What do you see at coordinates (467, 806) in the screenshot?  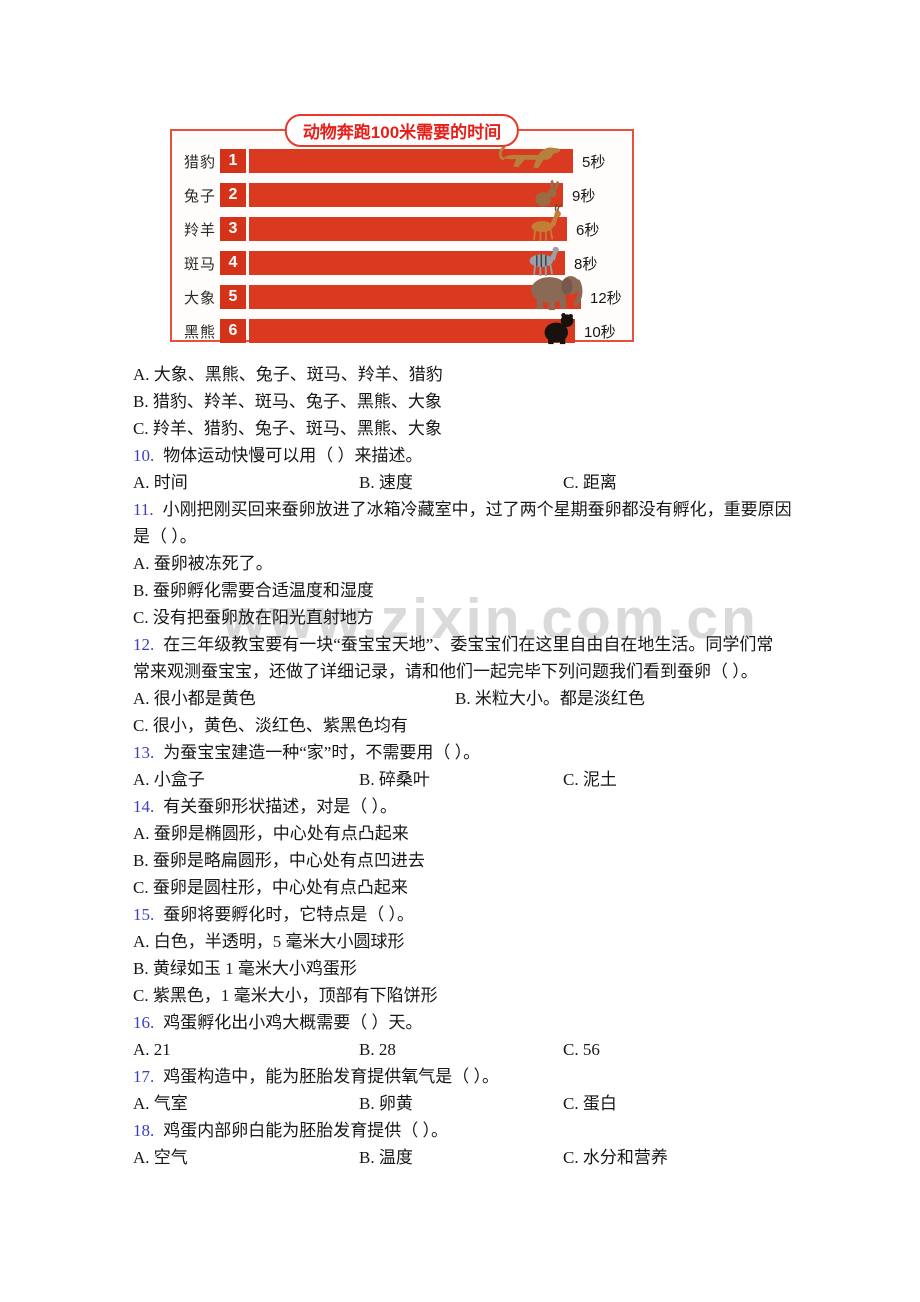 I see `question-line: 14. 有关蚕卵形状描述，对是（ ）。` at bounding box center [467, 806].